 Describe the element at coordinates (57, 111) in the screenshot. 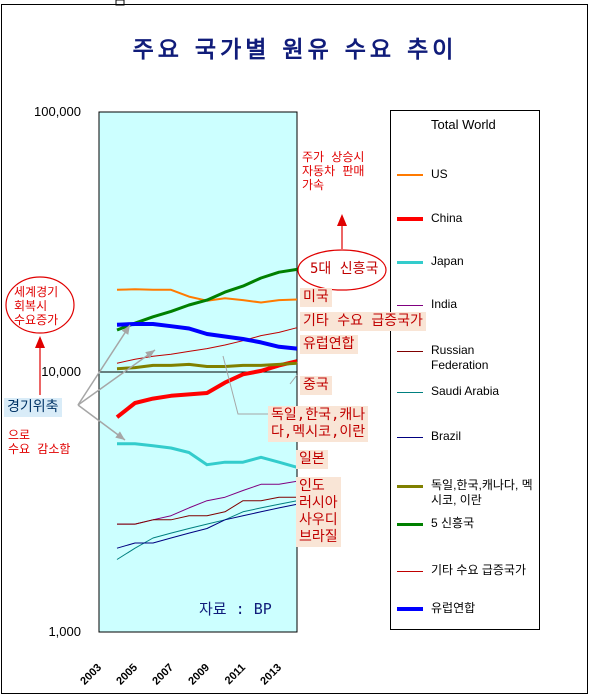

I see `y-tick-label: 100,000` at that location.